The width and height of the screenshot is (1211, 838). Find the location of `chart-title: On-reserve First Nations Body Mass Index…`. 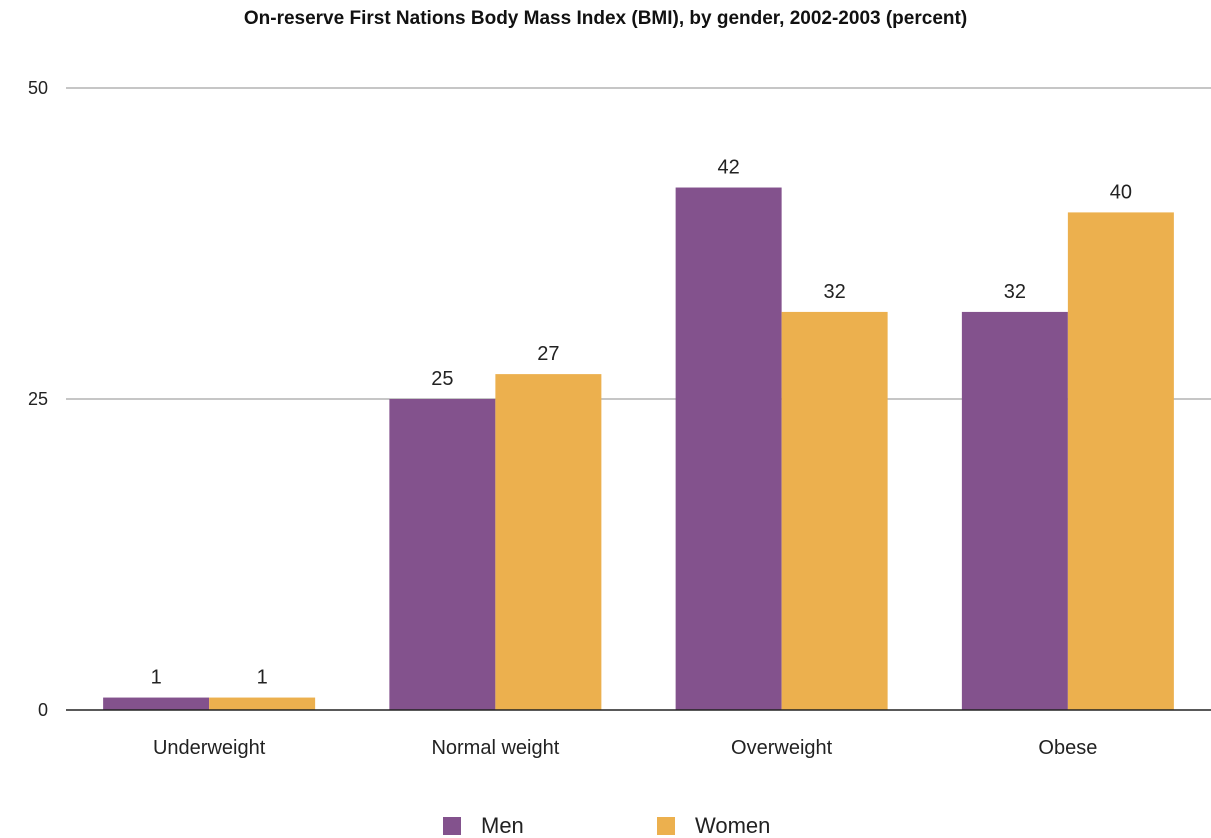

chart-title: On-reserve First Nations Body Mass Index… is located at coordinates (605, 18).